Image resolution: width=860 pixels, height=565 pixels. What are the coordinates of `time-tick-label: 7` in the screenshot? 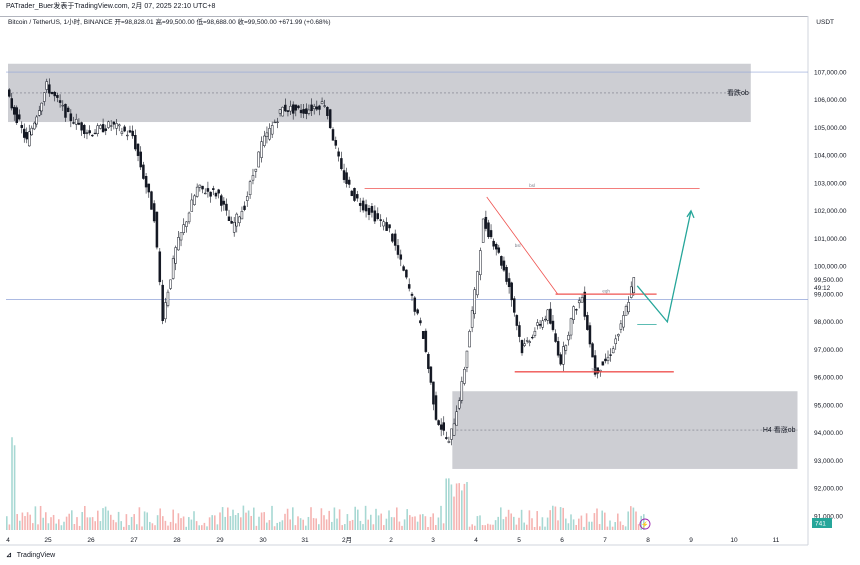 It's located at (605, 540).